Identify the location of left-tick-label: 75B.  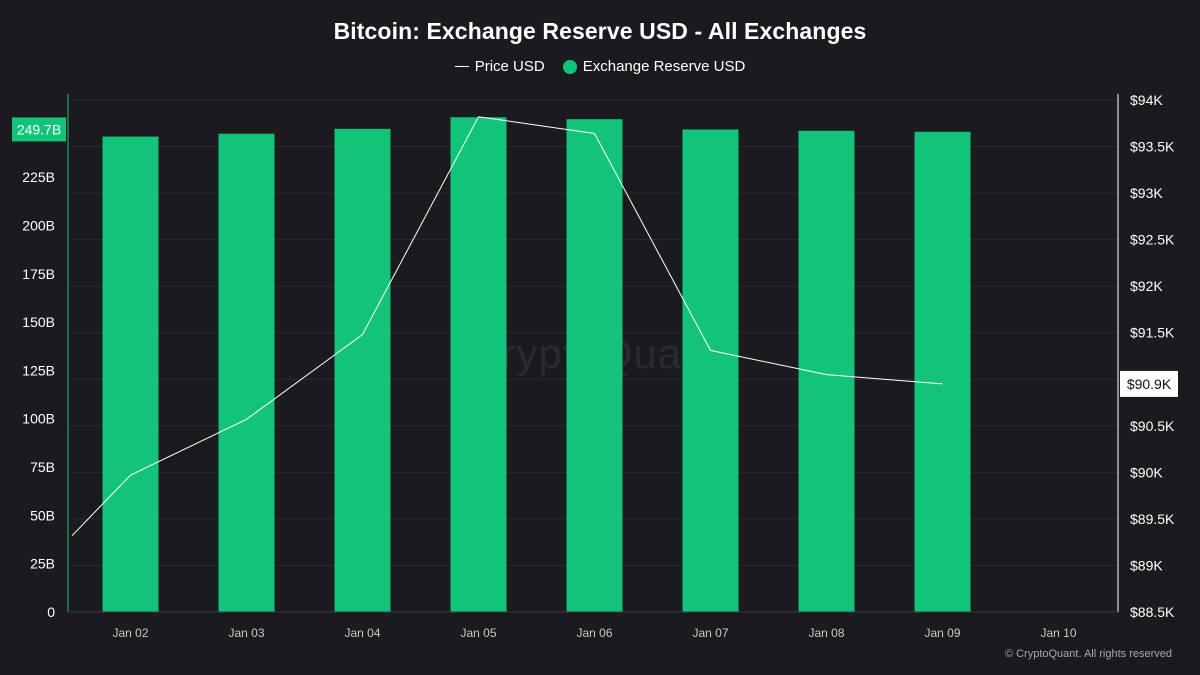
(42, 467).